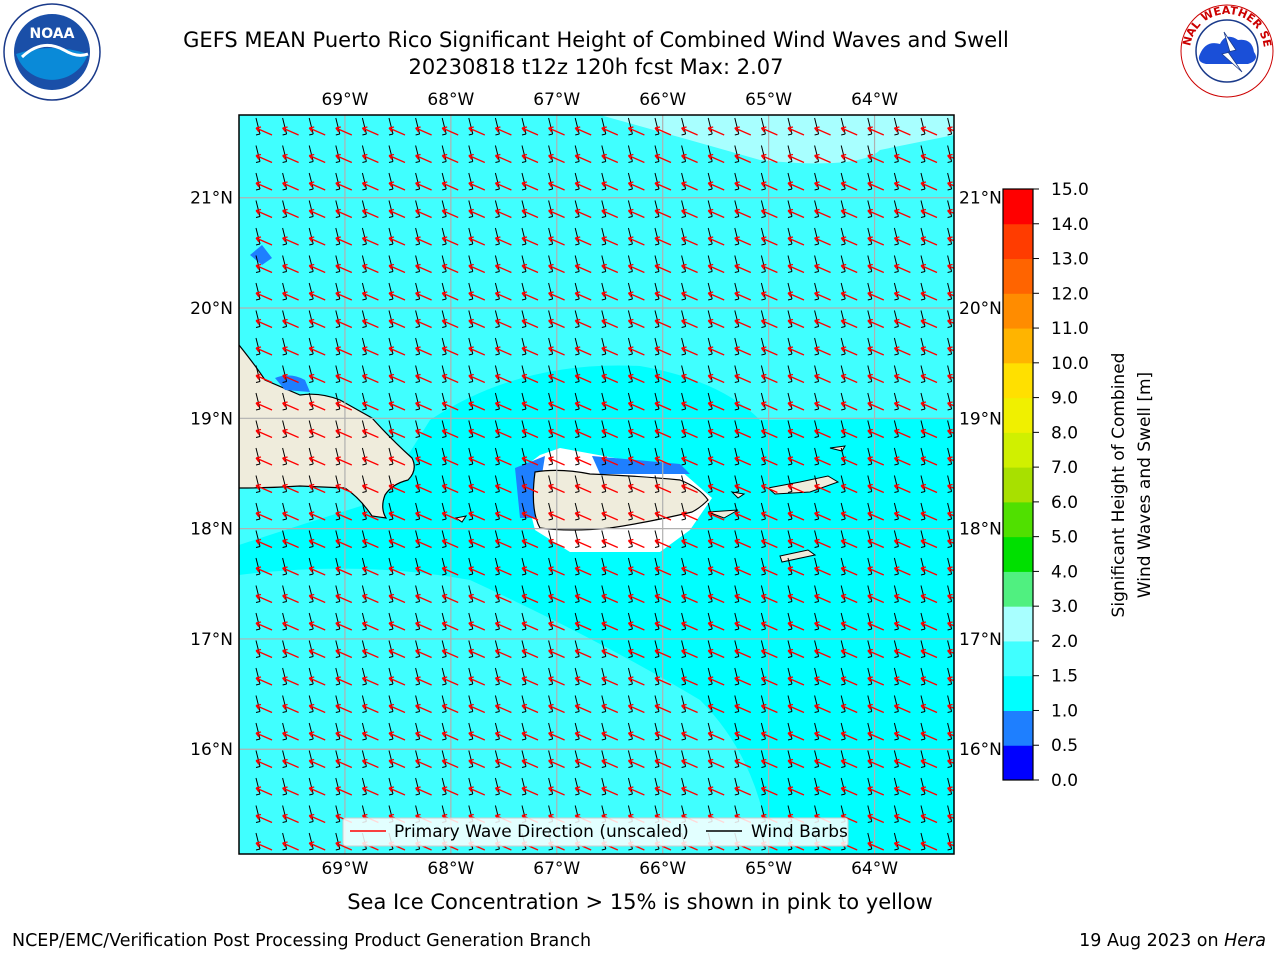 This screenshot has height=960, width=1280. Describe the element at coordinates (344, 869) in the screenshot. I see `lon-label-bottom: 69°W` at that location.